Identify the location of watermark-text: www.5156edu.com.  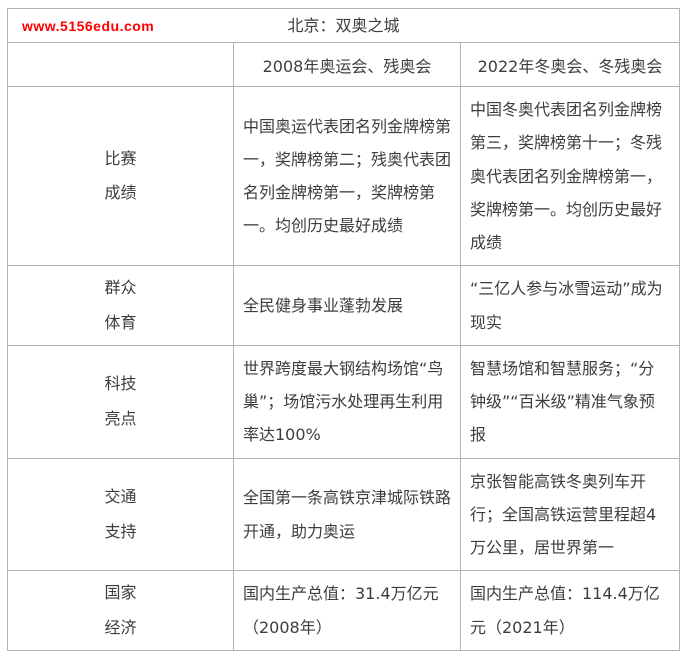
(88, 25).